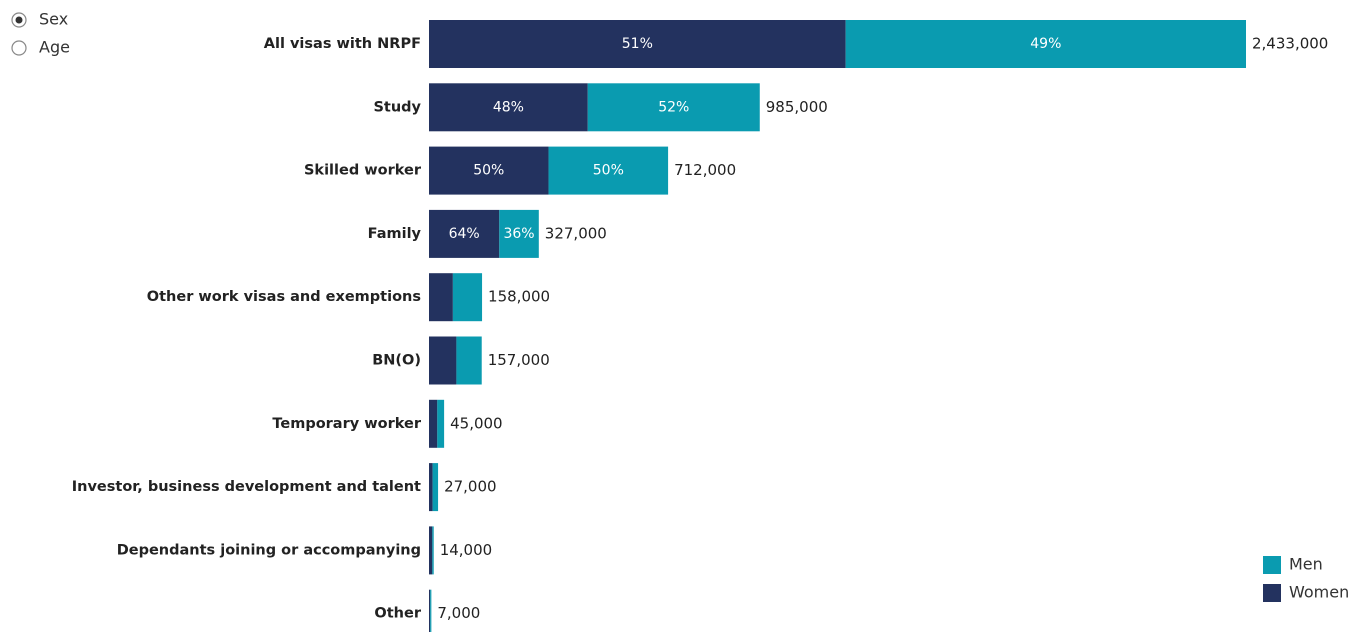 Image resolution: width=1348 pixels, height=632 pixels. Describe the element at coordinates (705, 170) in the screenshot. I see `total-label: 712,000` at that location.